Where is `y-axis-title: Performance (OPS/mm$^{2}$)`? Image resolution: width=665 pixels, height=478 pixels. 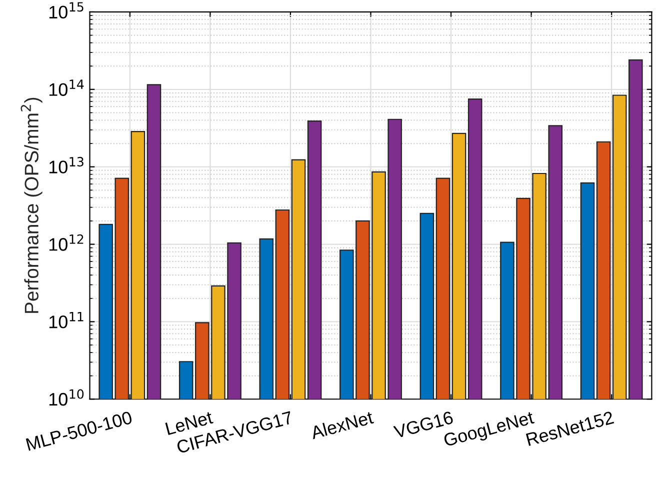 y-axis-title: Performance (OPS/mm$^{2}$) is located at coordinates (31, 205).